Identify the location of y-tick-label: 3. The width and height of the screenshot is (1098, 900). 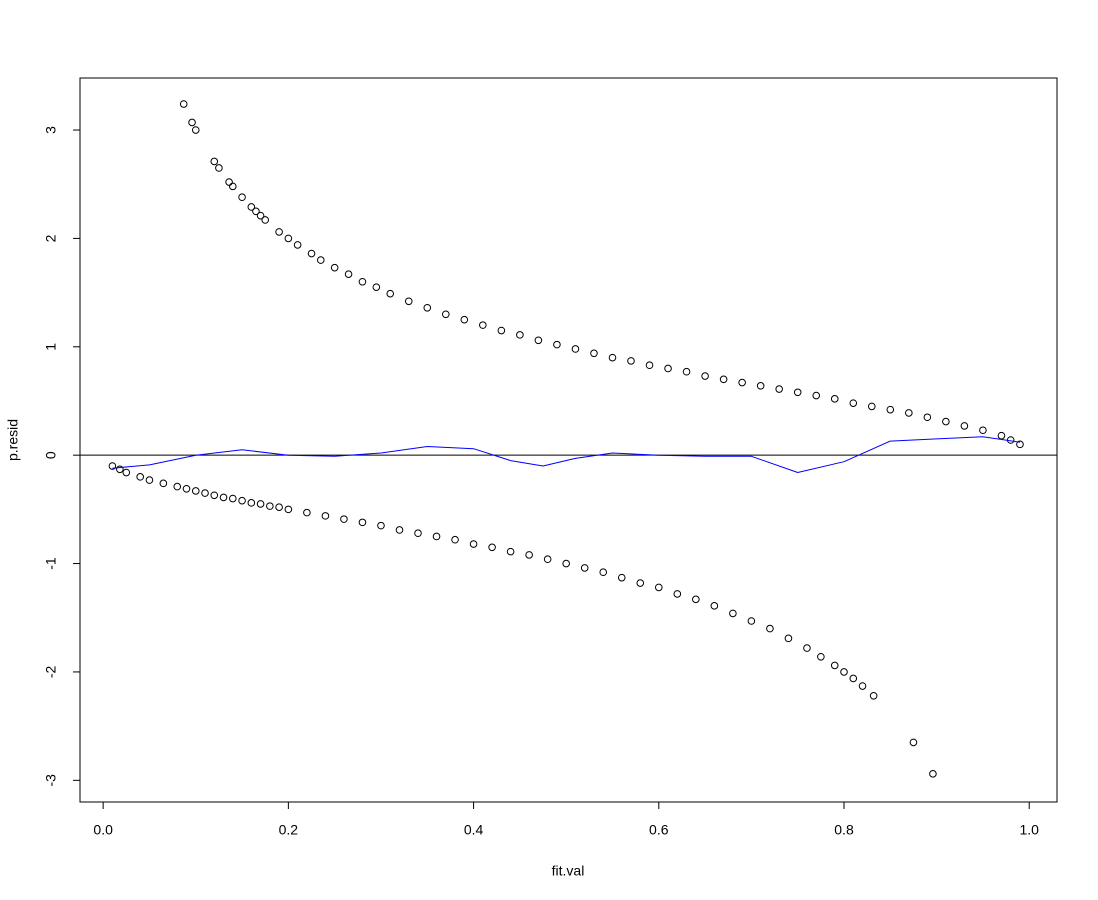
(51, 130).